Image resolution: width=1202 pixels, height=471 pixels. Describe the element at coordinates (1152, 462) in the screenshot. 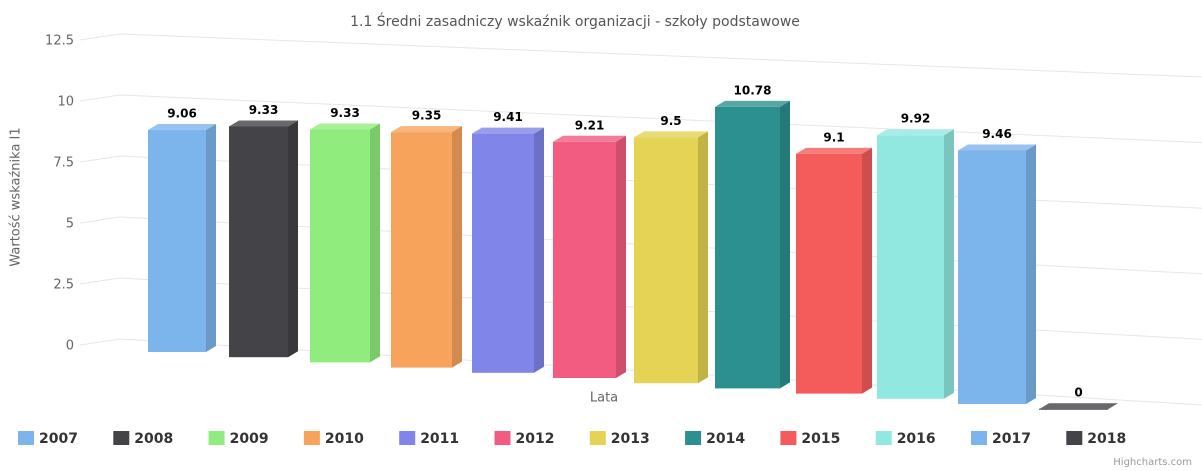

I see `credits: Highcharts.com` at that location.